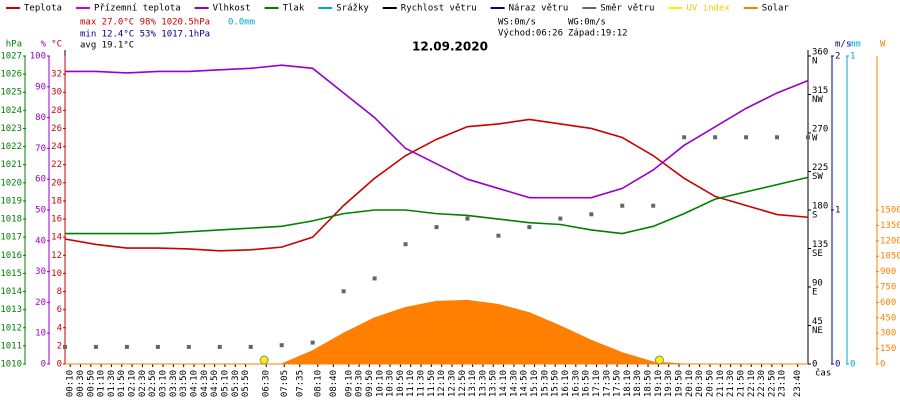 Image resolution: width=900 pixels, height=400 pixels. I want to click on y-axis-title: W, so click(883, 45).